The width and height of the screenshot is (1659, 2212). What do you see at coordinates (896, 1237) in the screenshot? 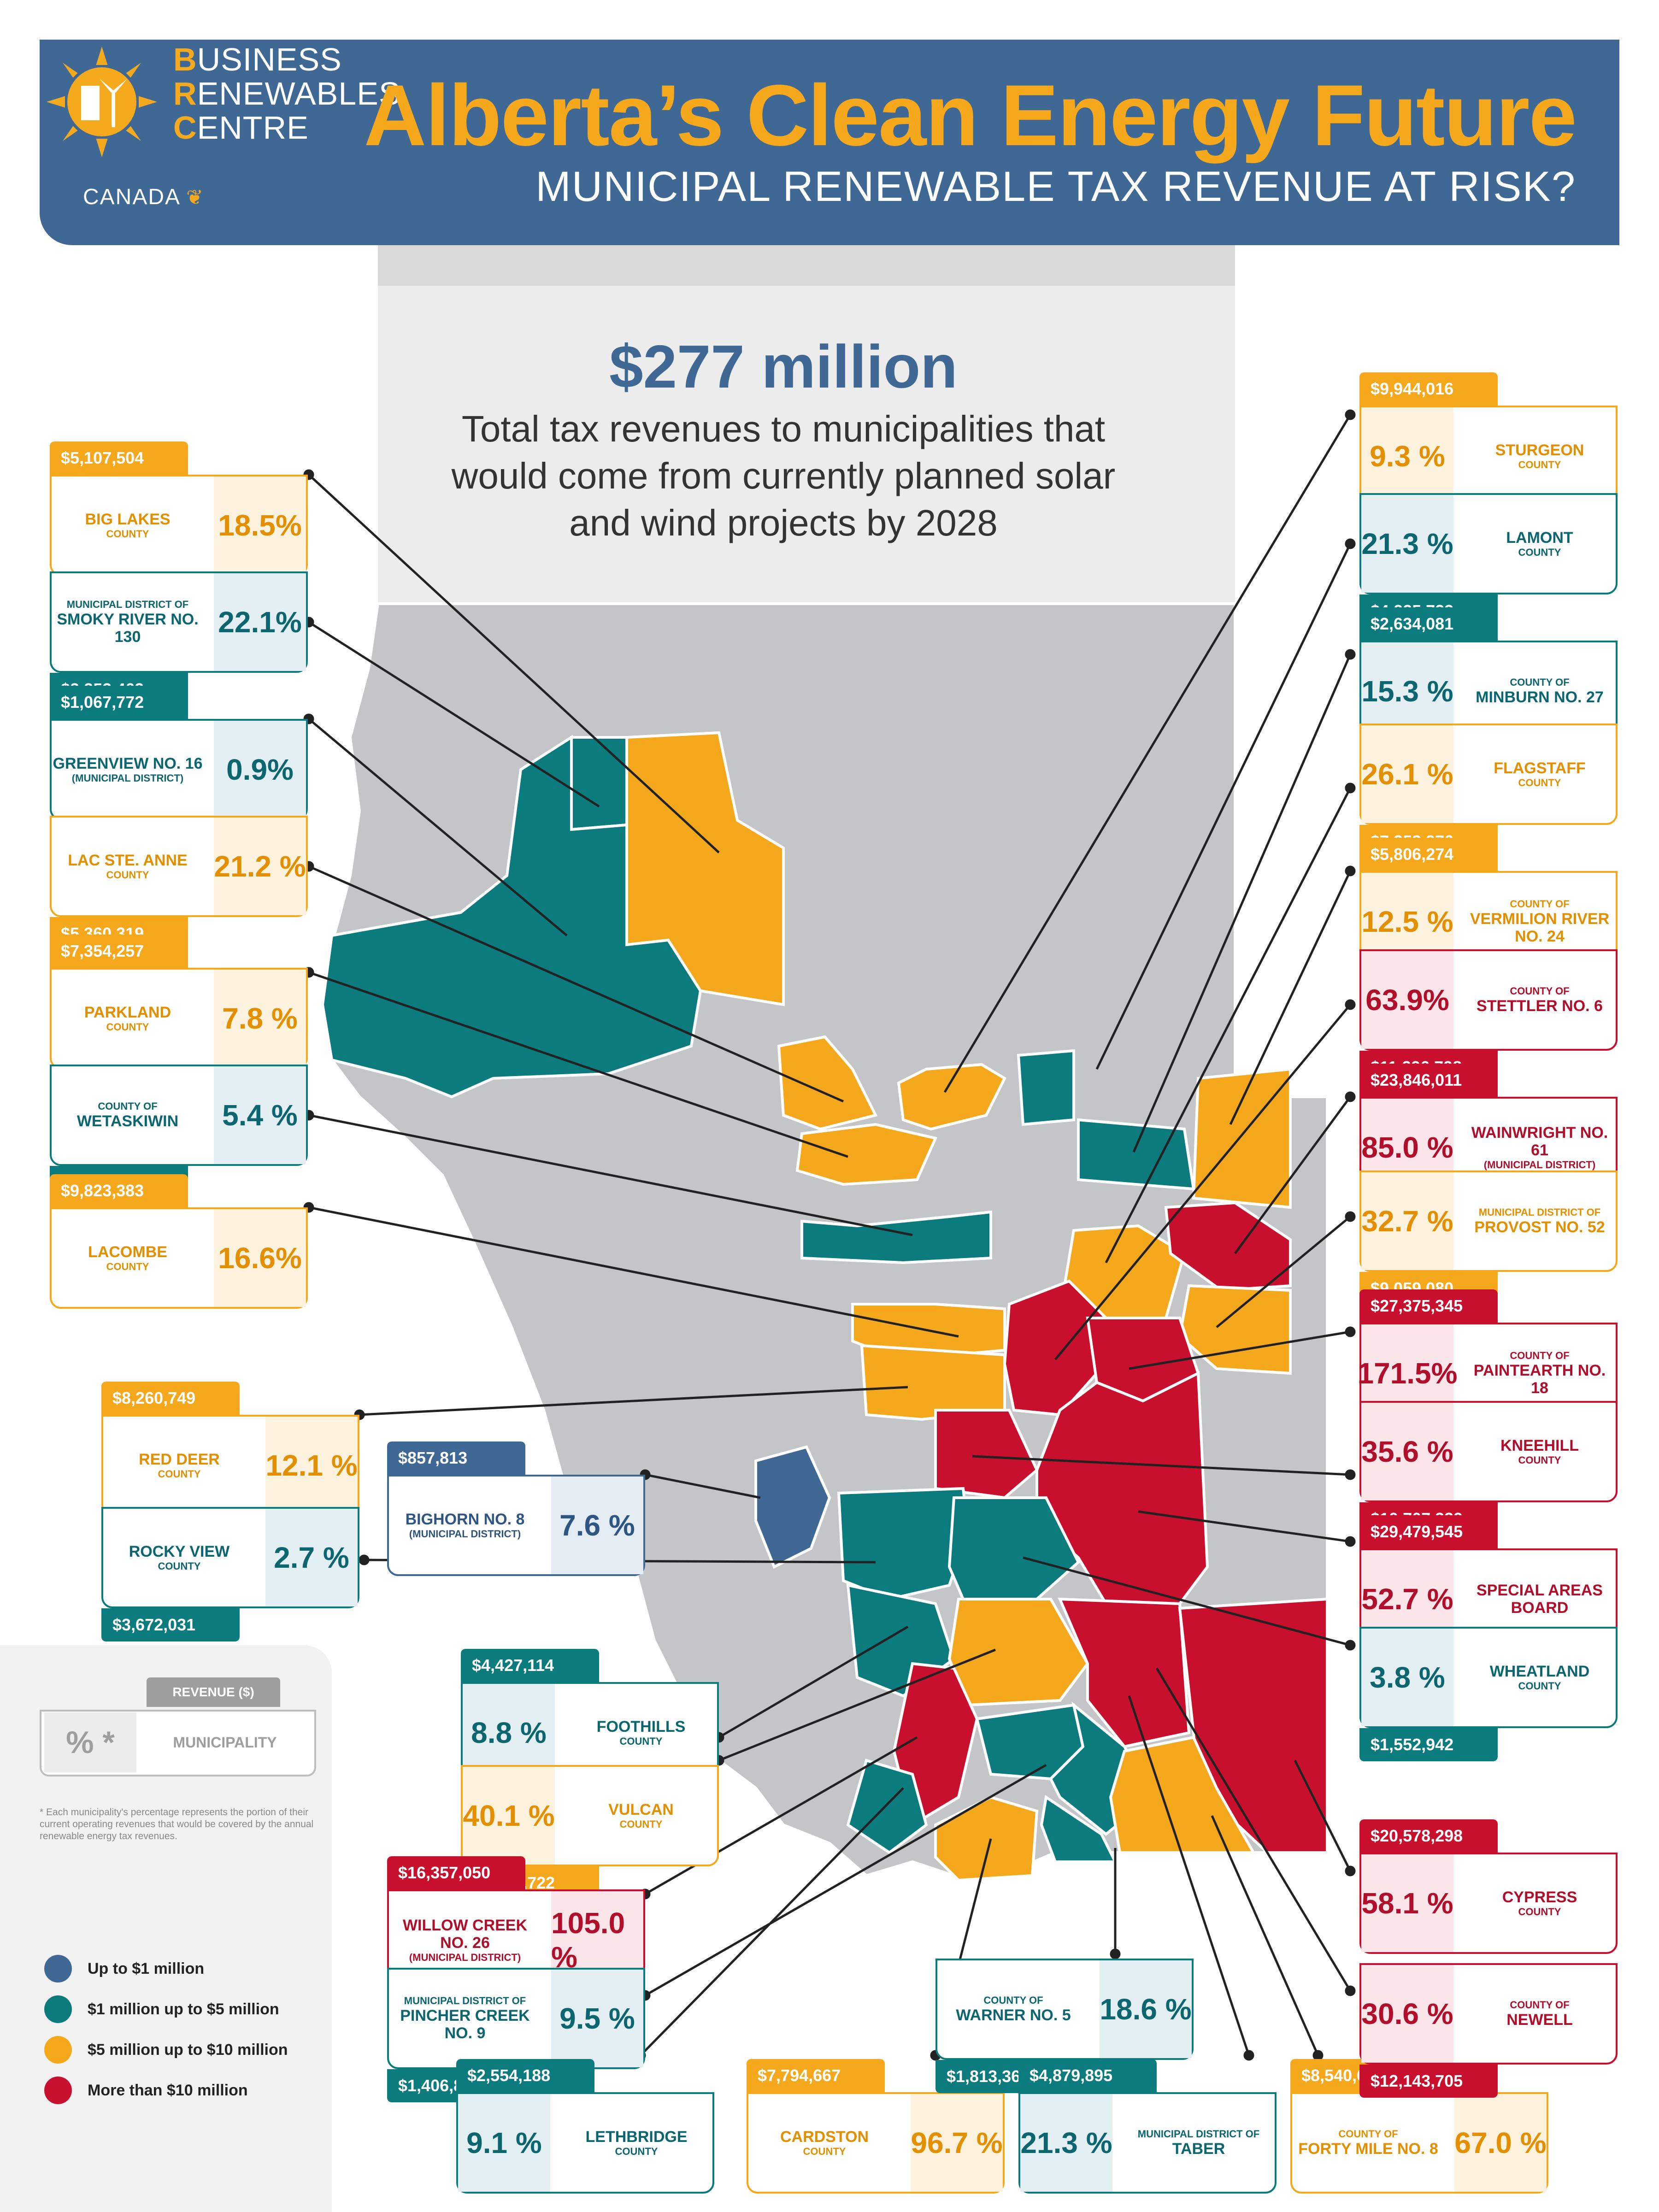
I see `region-wetaskiwin` at bounding box center [896, 1237].